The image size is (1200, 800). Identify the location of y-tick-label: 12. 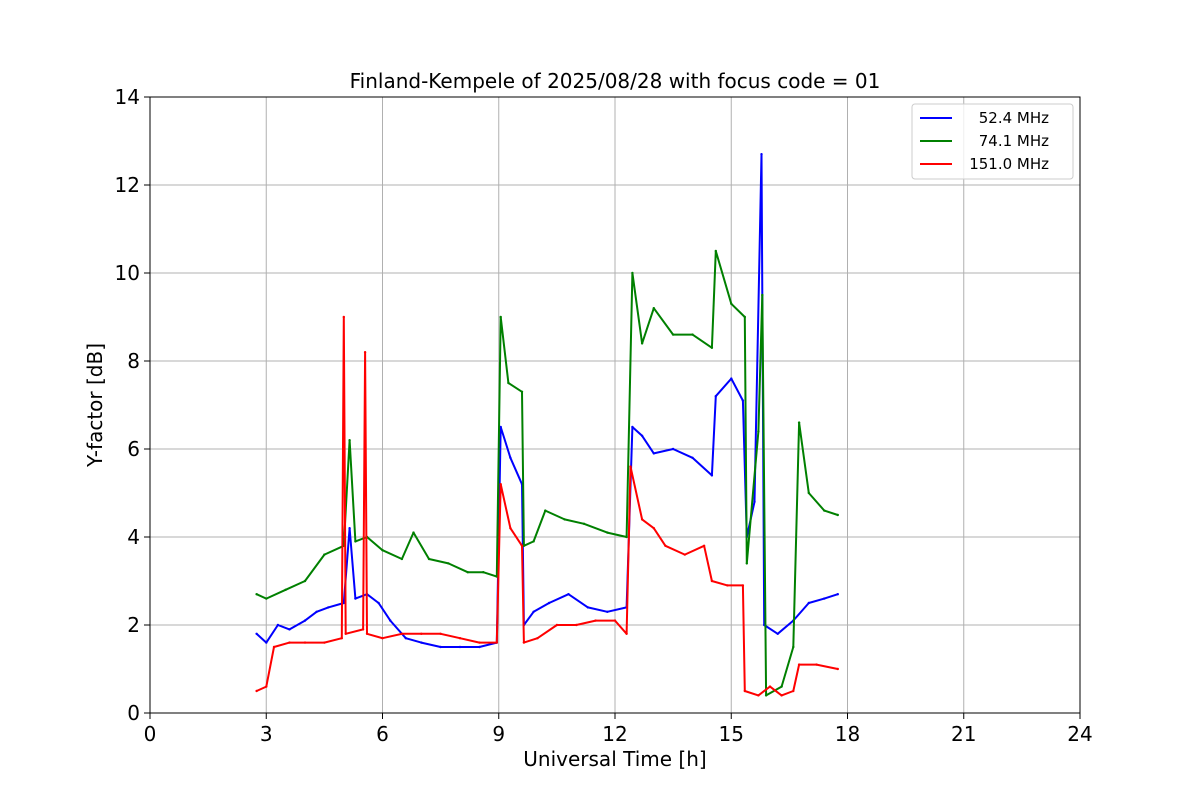
(127, 185).